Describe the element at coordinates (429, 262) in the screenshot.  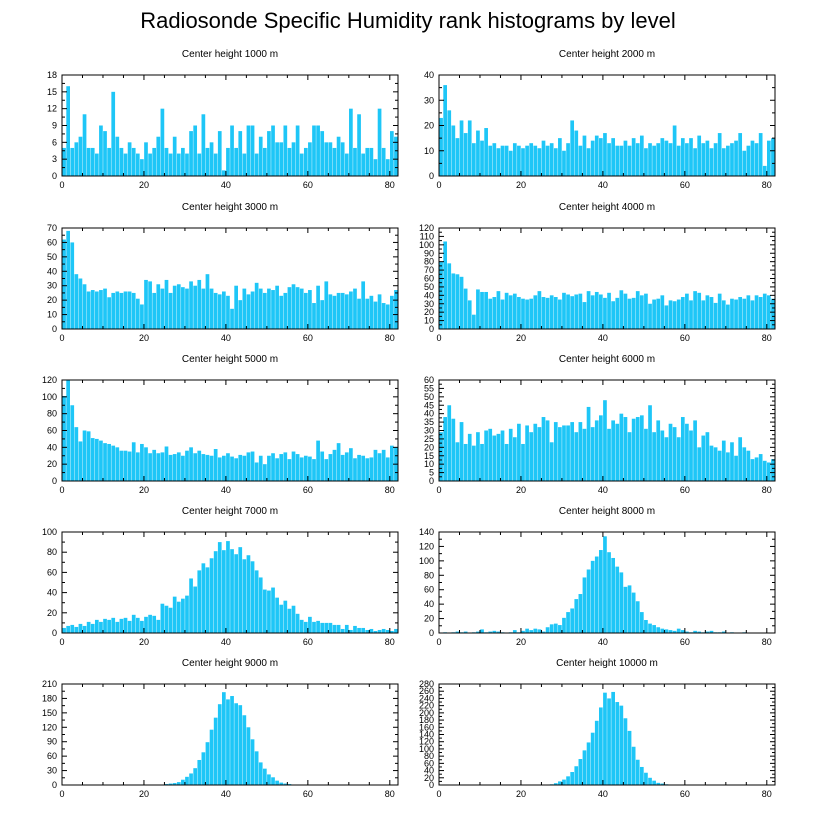
I see `y-tick-label: 80` at that location.